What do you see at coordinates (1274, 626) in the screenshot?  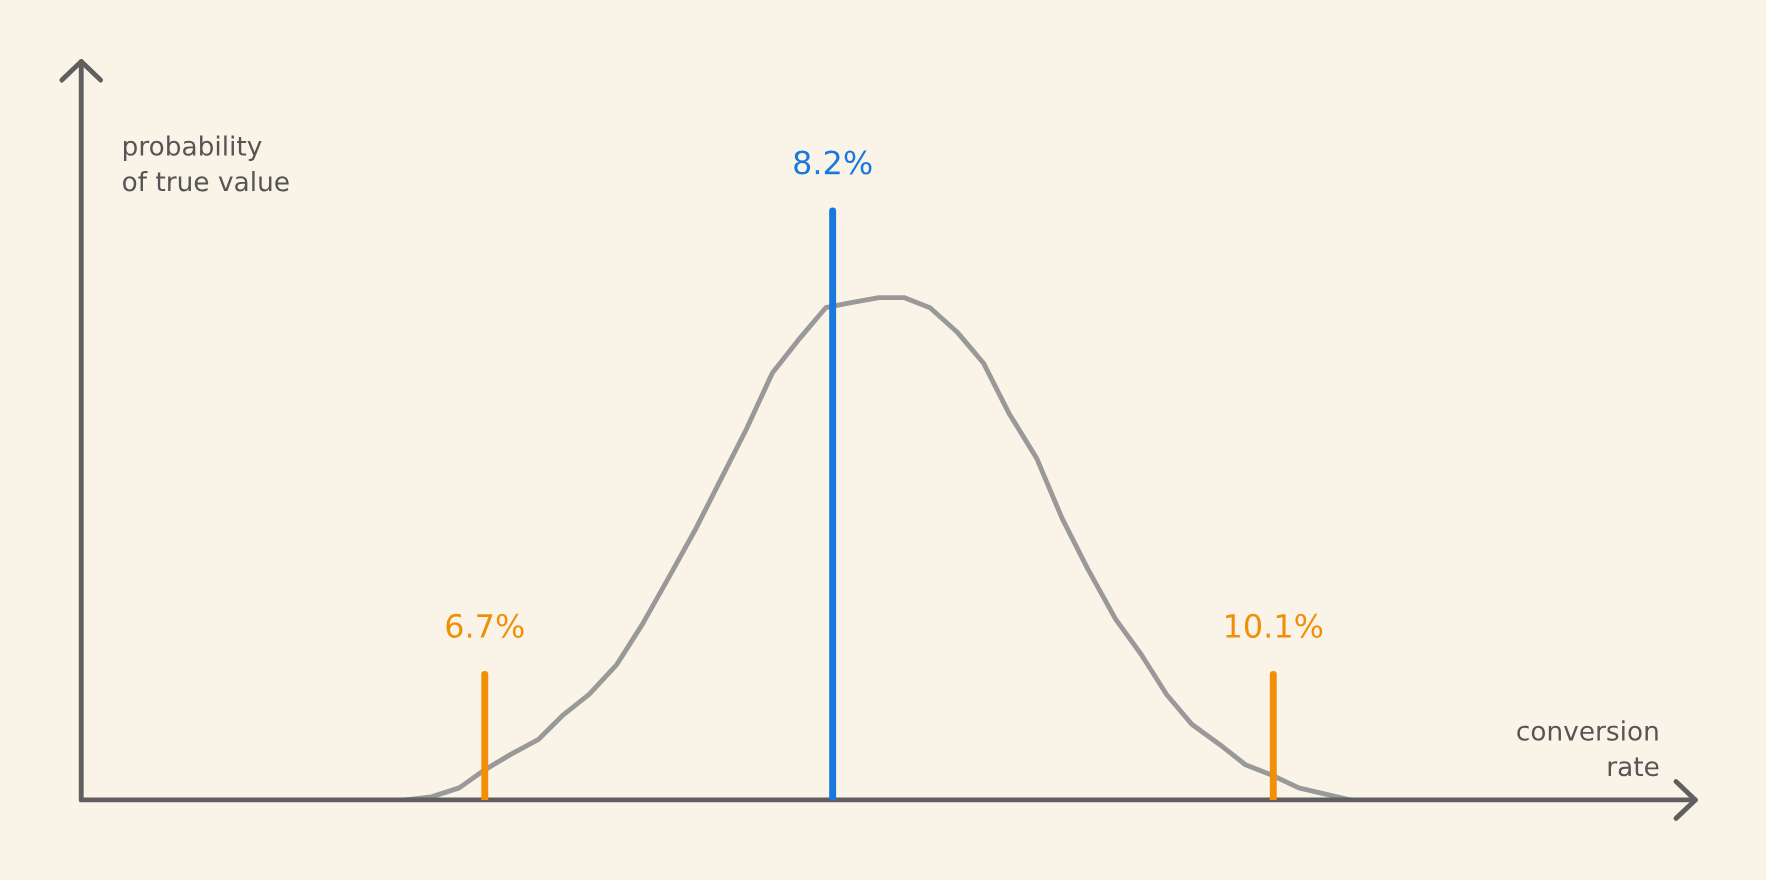 I see `x-tick-label: 10.1%` at bounding box center [1274, 626].